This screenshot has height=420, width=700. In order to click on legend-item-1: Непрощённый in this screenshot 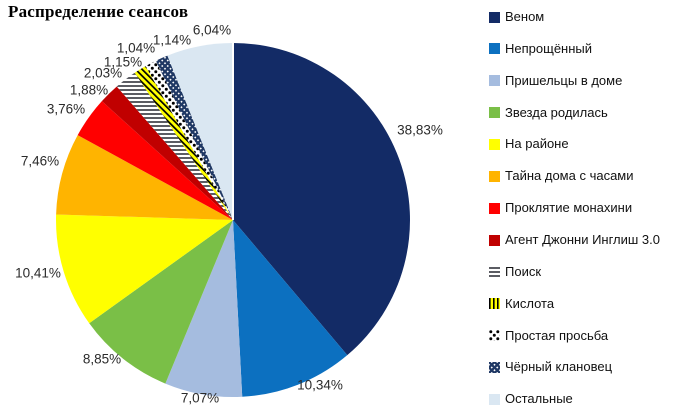, I will do `click(541, 48)`.